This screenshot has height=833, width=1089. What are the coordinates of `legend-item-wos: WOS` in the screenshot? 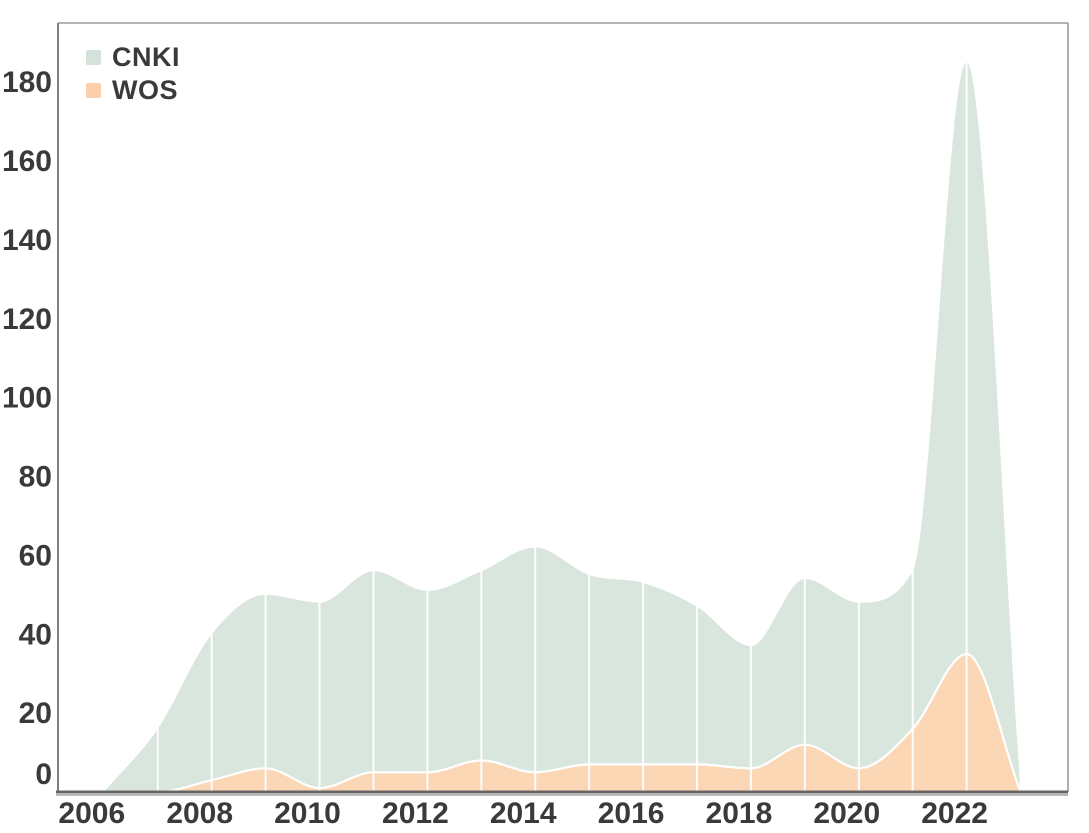 It's located at (133, 89).